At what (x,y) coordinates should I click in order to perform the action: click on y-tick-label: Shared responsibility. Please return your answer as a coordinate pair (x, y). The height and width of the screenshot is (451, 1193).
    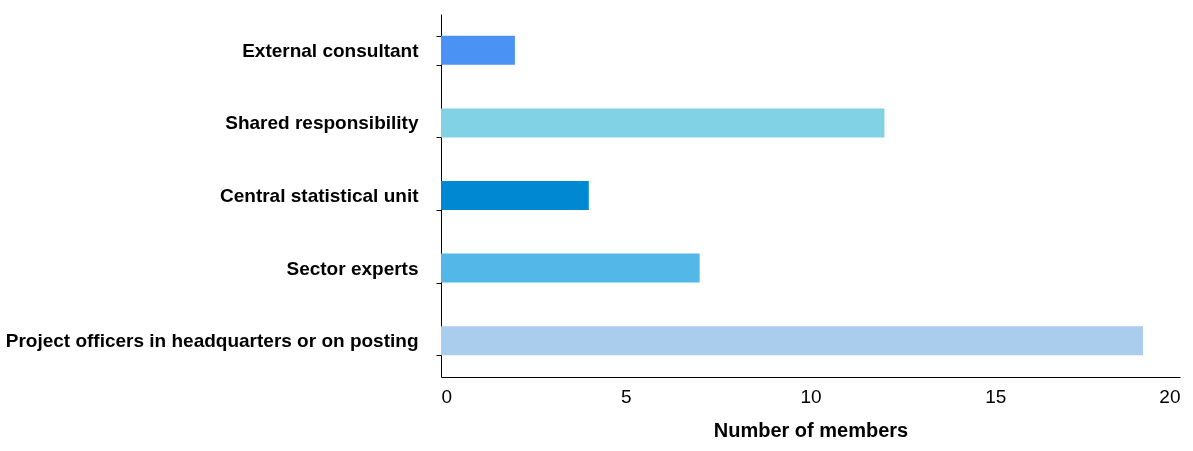
    Looking at the image, I should click on (322, 123).